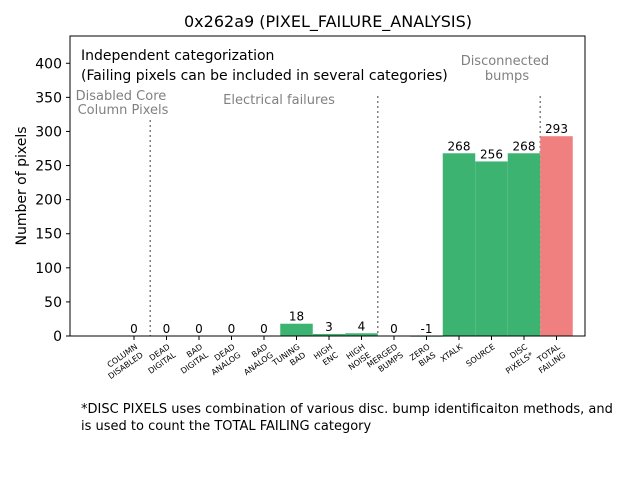 The width and height of the screenshot is (640, 480). What do you see at coordinates (459, 146) in the screenshot?
I see `value-label-10: 268` at bounding box center [459, 146].